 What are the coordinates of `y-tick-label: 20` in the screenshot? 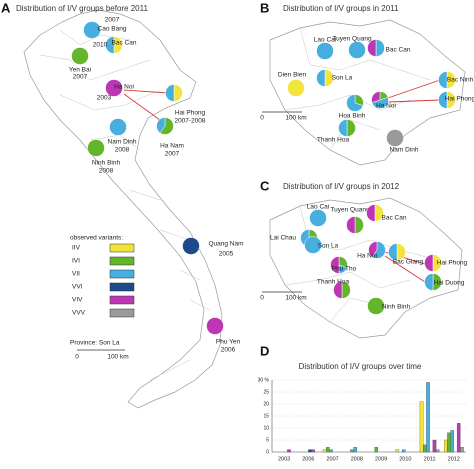 It's located at (266, 404).